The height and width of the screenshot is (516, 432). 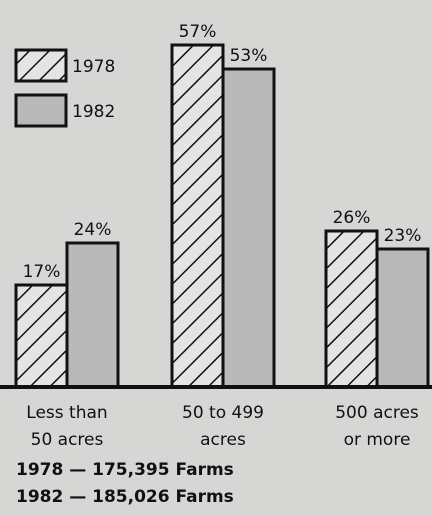 What do you see at coordinates (223, 440) in the screenshot?
I see `x-tick-label: acres` at bounding box center [223, 440].